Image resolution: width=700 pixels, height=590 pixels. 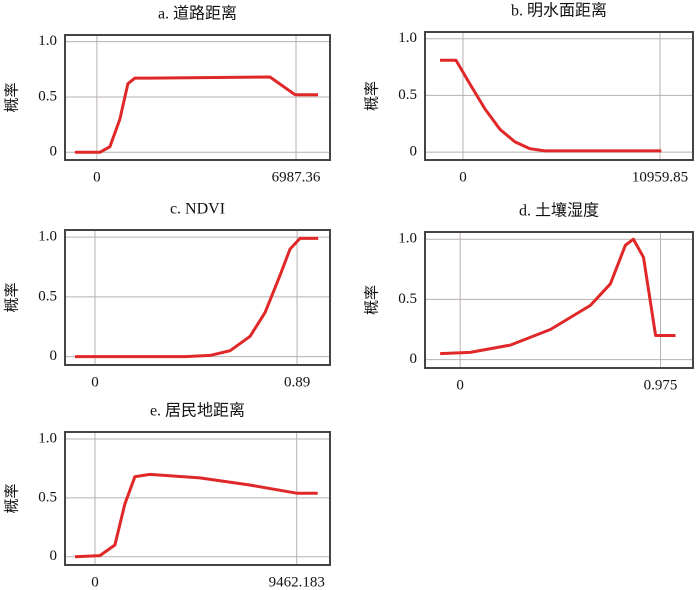 I want to click on chart-title: a. 道路距离, so click(x=197, y=14).